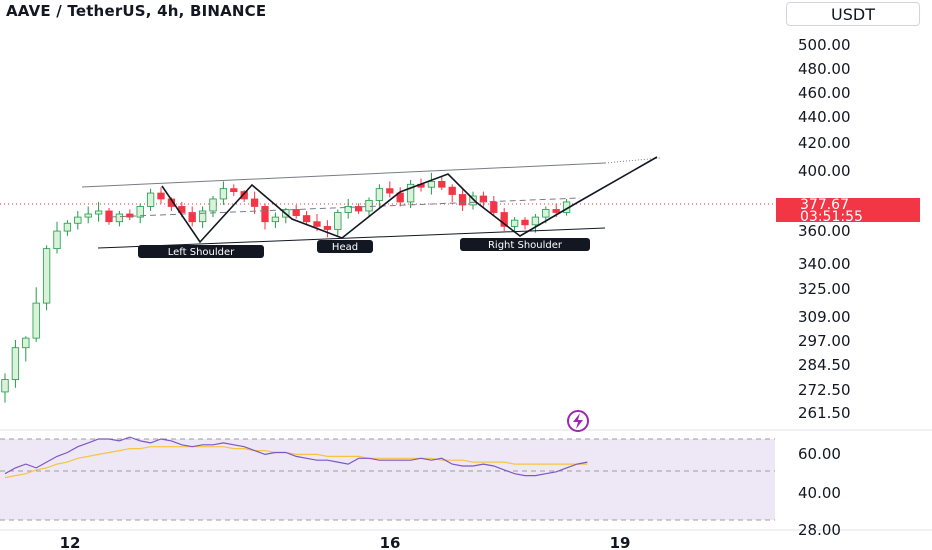 This screenshot has height=550, width=932. I want to click on lightning-icon, so click(578, 421).